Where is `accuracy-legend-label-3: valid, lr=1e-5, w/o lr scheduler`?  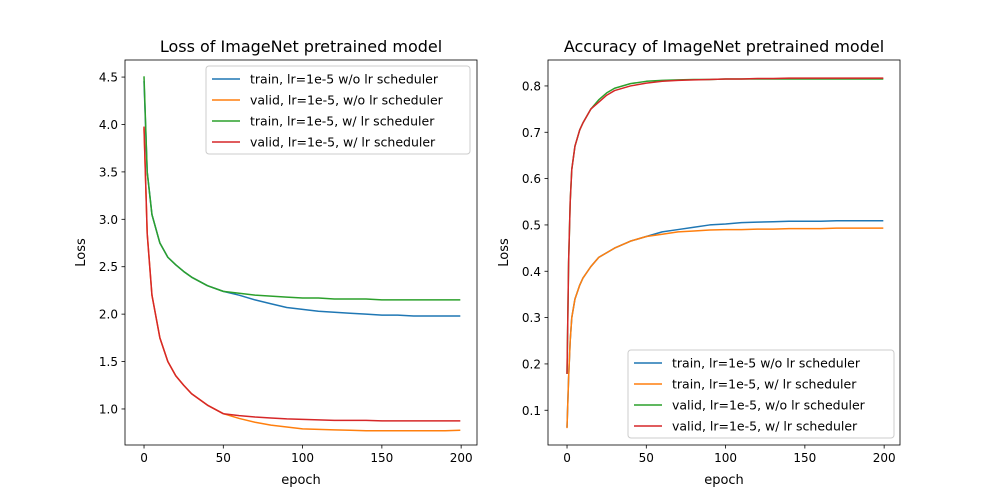 accuracy-legend-label-3: valid, lr=1e-5, w/o lr scheduler is located at coordinates (769, 405).